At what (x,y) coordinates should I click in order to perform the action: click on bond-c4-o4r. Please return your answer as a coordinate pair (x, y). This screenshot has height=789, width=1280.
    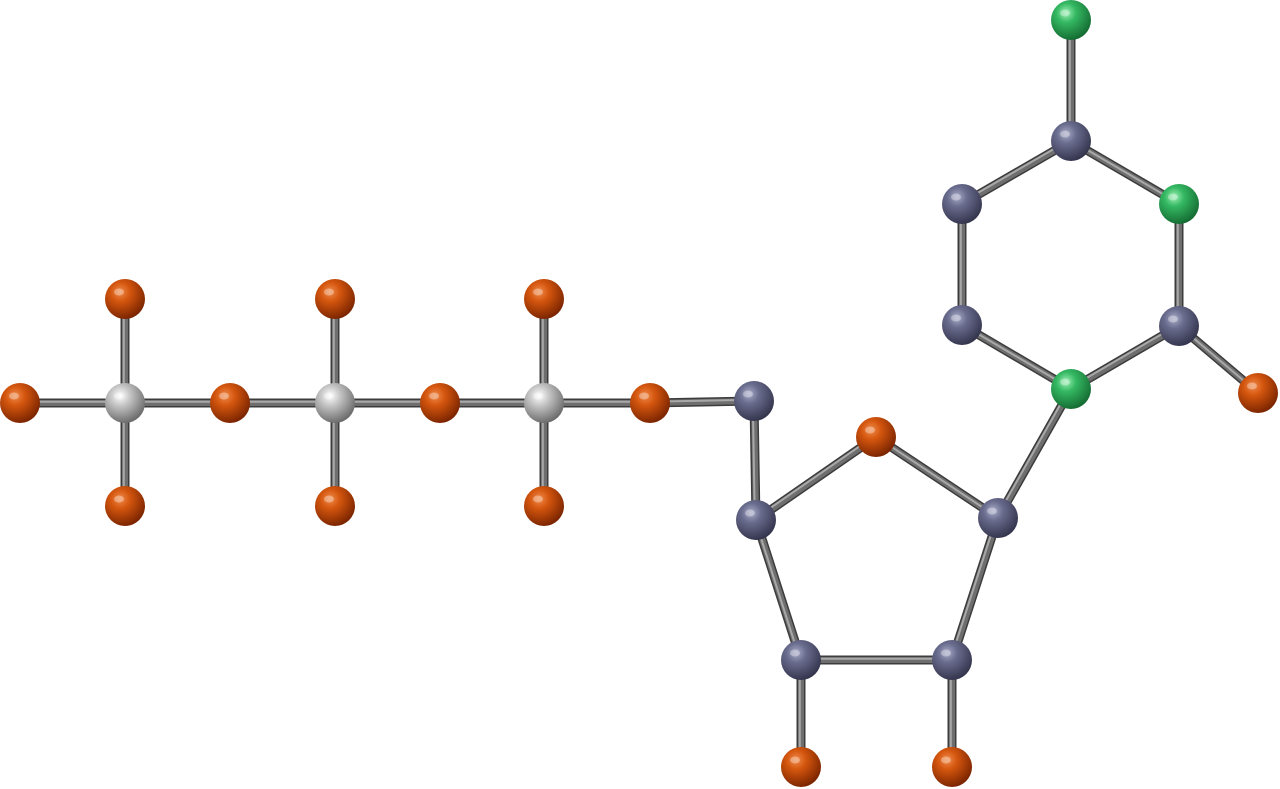
    Looking at the image, I should click on (816, 478).